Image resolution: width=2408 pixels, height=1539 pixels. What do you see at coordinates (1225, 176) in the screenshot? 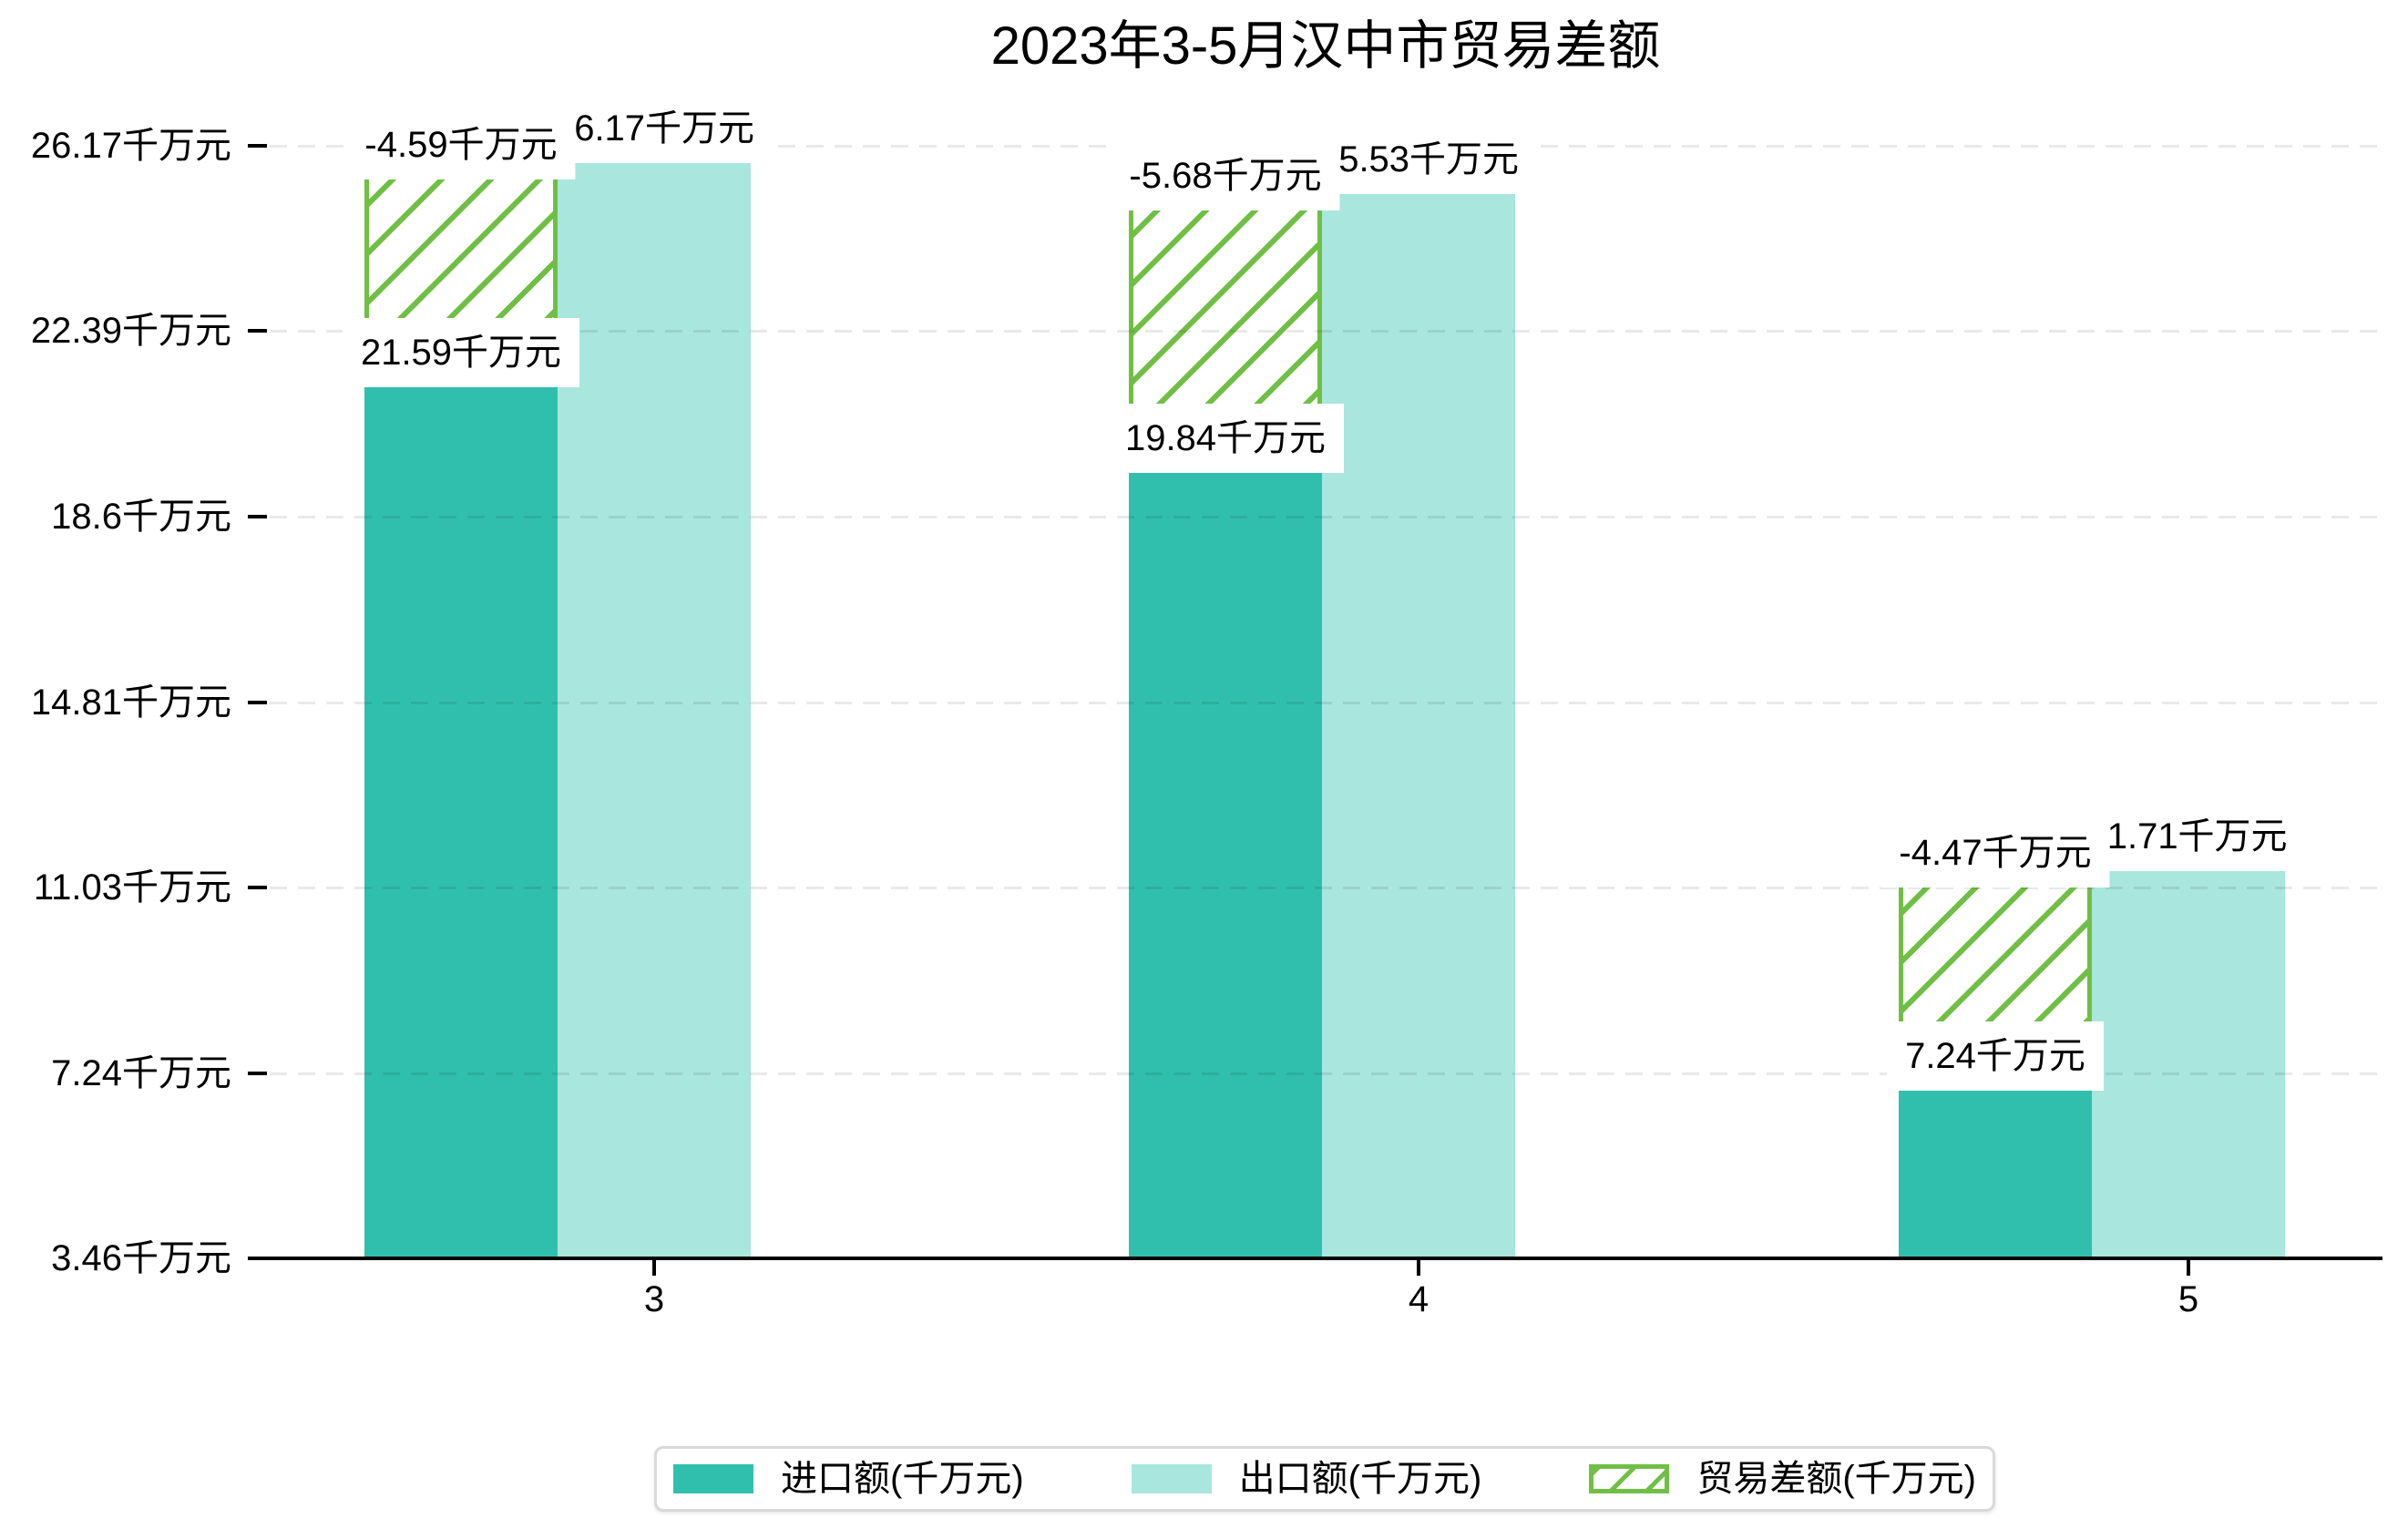
I see `data-label-balance-month-4: -5.68千万元` at bounding box center [1225, 176].